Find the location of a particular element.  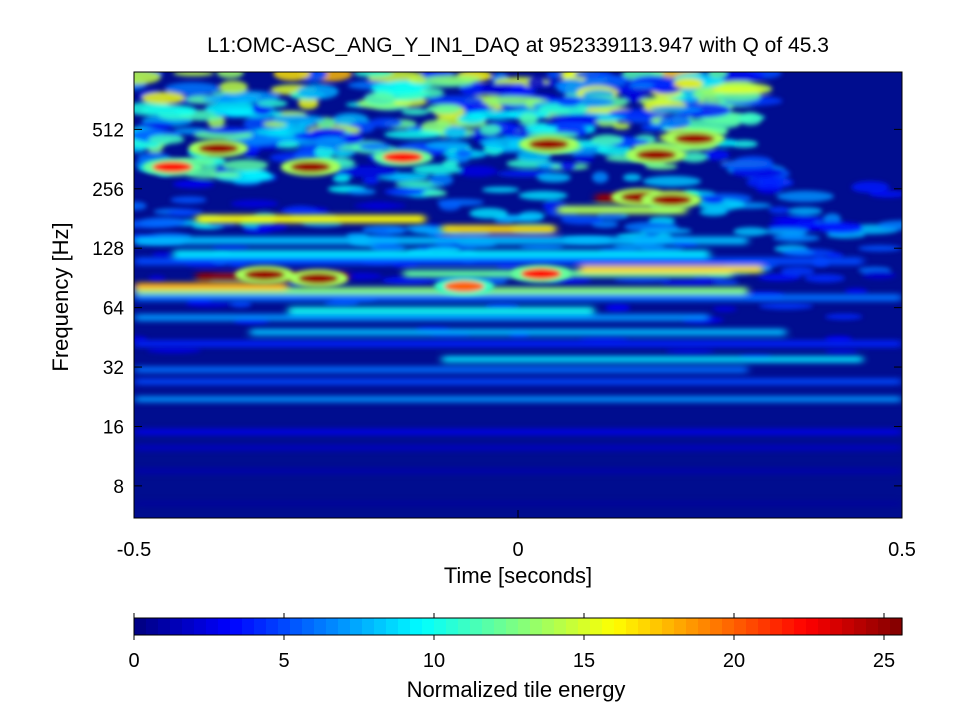

colorbar-tick-label: 10 is located at coordinates (434, 661).